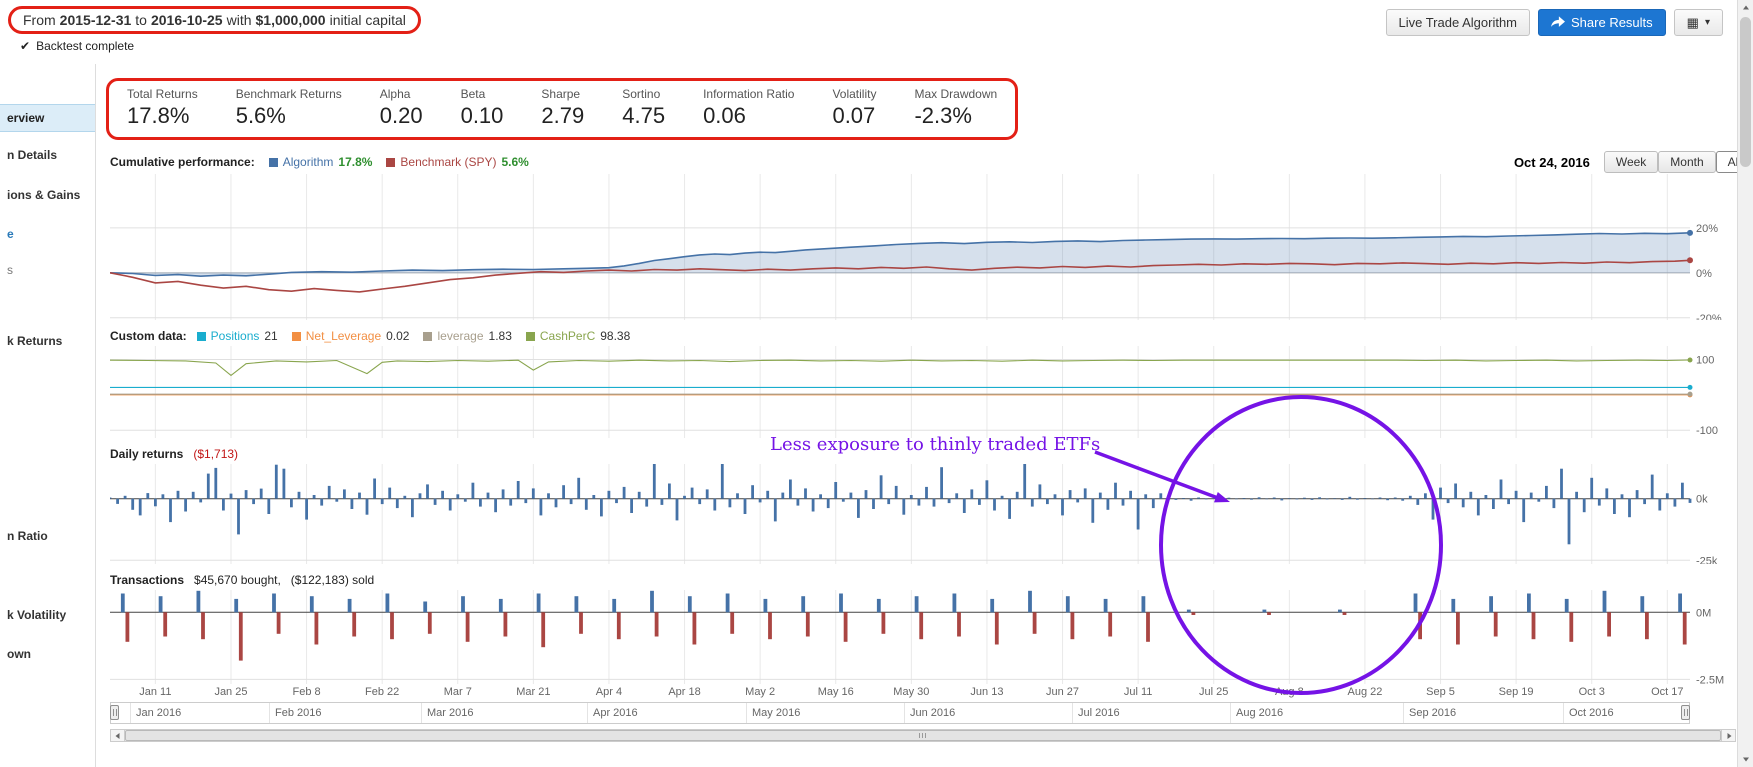 The width and height of the screenshot is (1753, 767). I want to click on scroll-down-arrow, so click(1745, 759).